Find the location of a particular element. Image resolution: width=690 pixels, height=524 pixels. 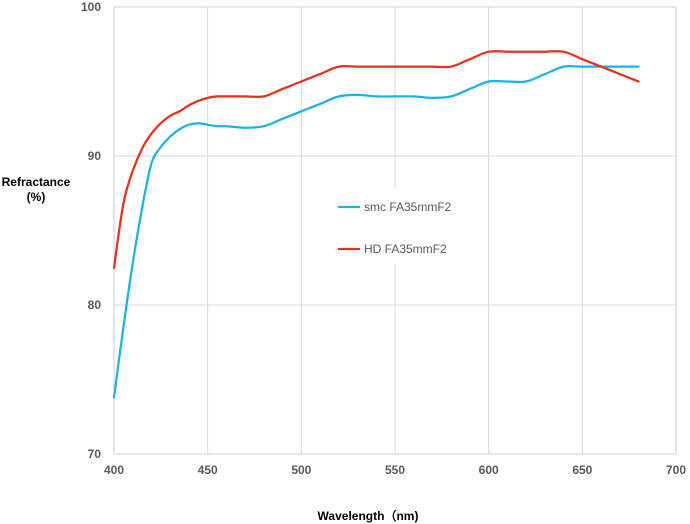

y-tick-label: 70 is located at coordinates (95, 454).